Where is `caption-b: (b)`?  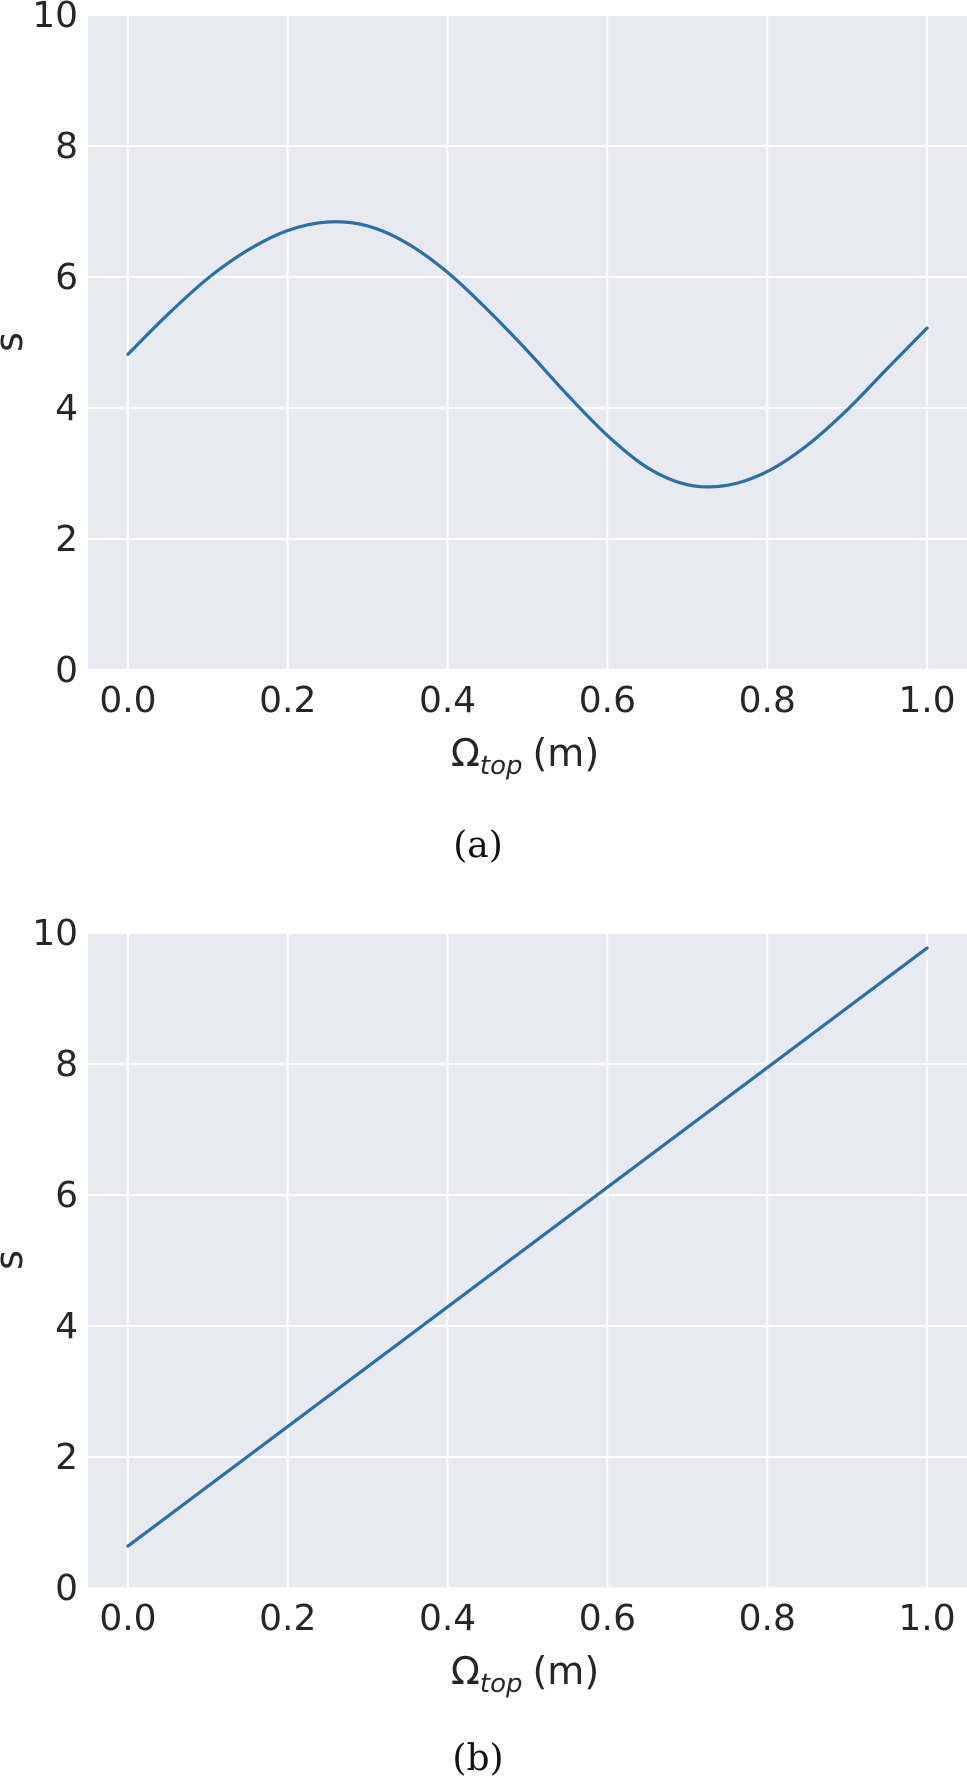 caption-b: (b) is located at coordinates (477, 1758).